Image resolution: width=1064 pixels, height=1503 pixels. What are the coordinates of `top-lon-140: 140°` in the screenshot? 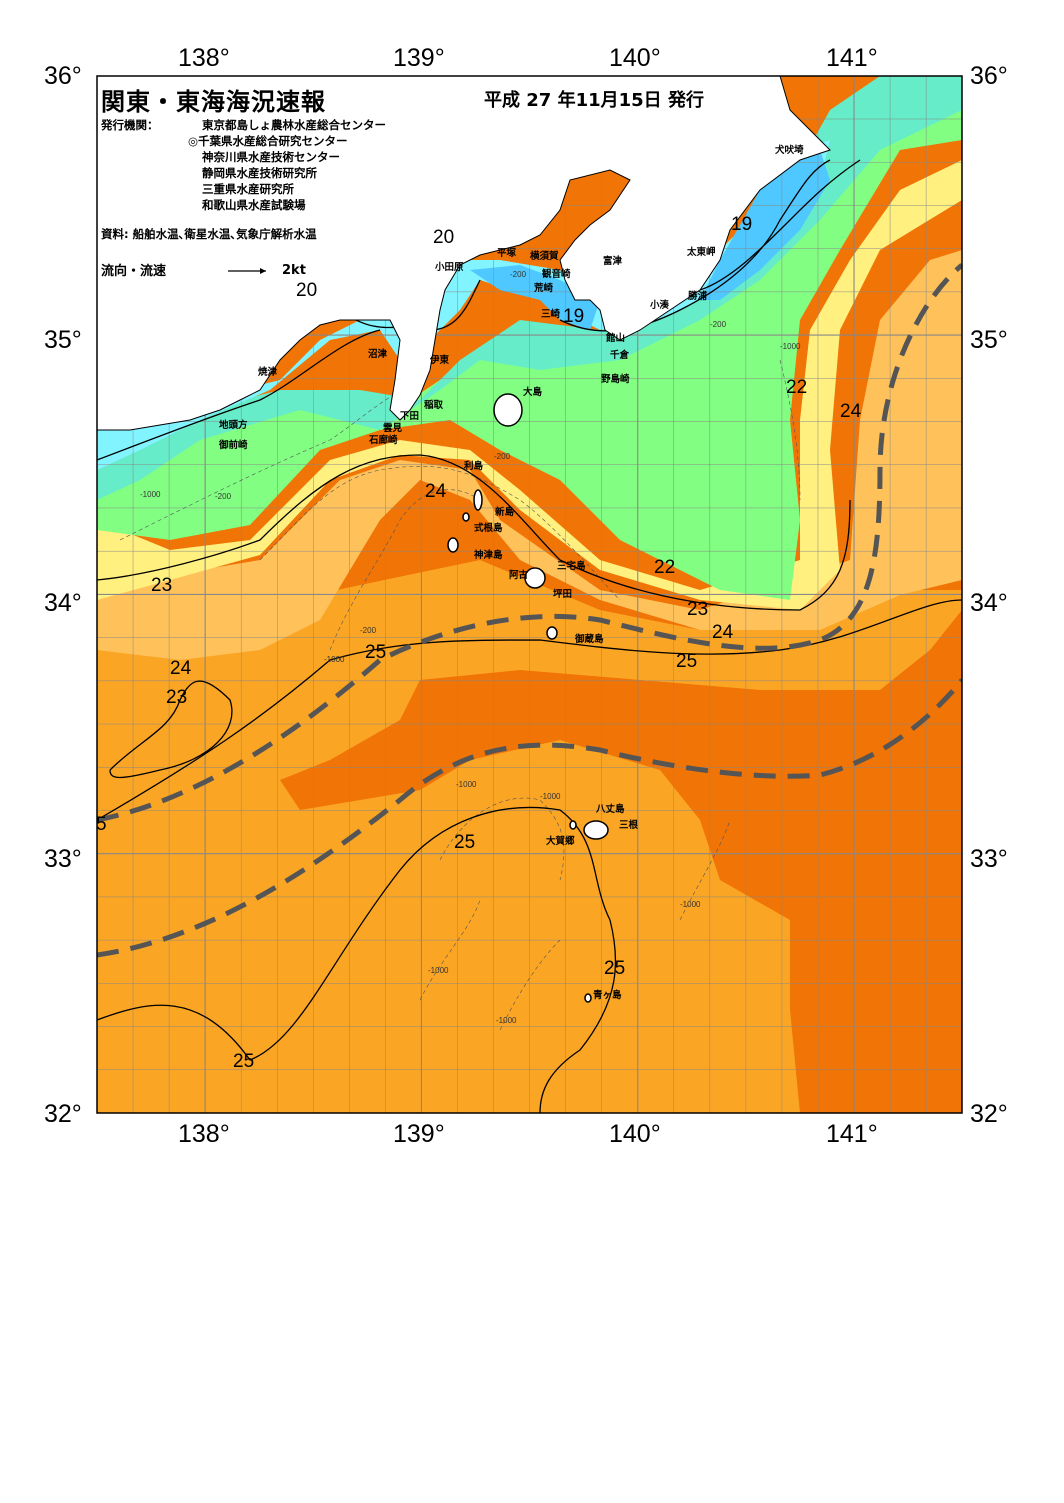 It's located at (635, 58).